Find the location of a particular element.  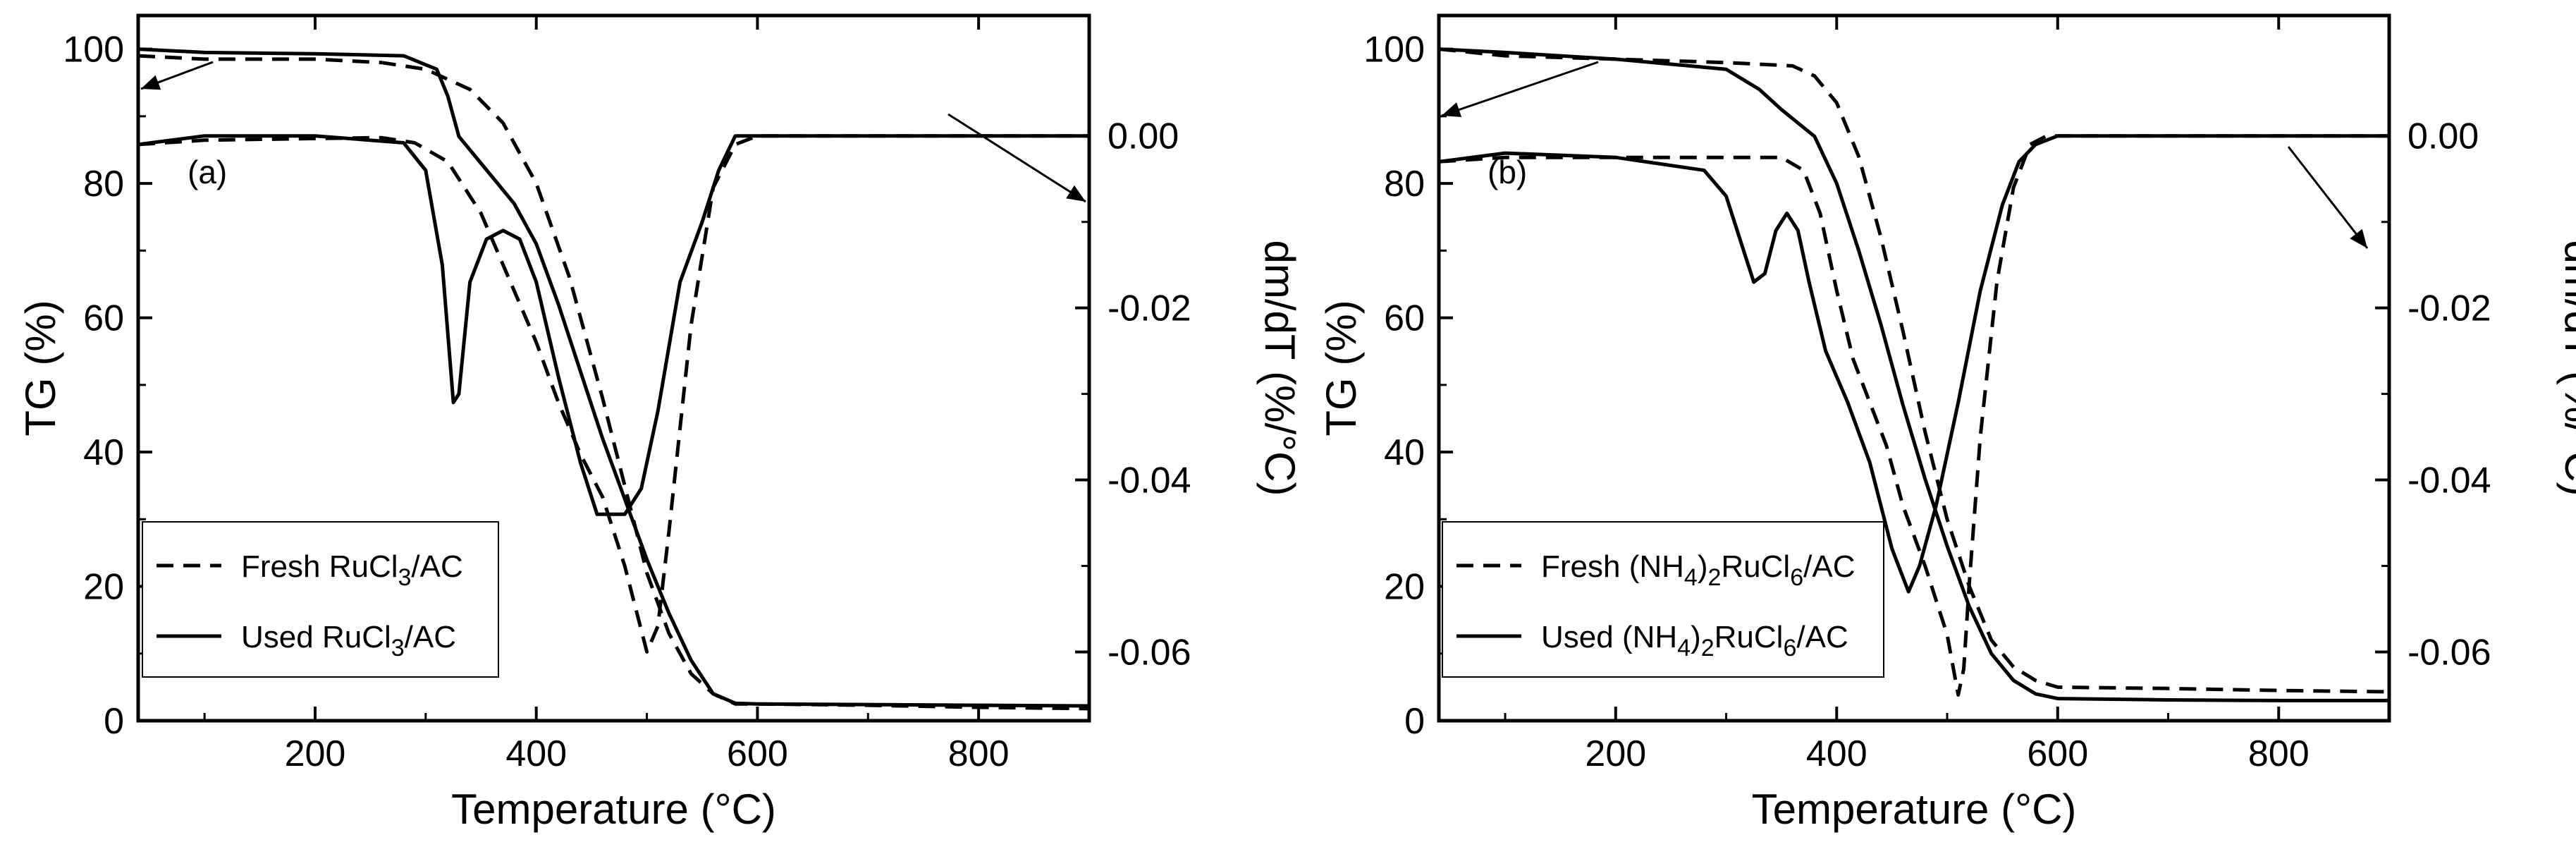

legend-label-prefix: Used (NH is located at coordinates (1609, 637).